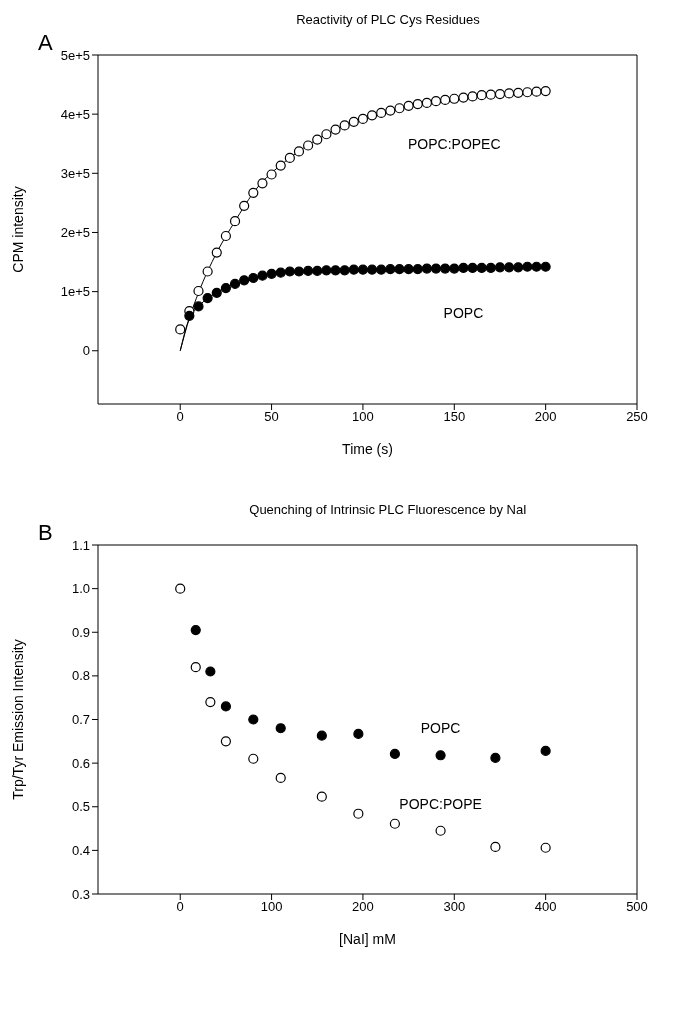  I want to click on x-tick-label: 500, so click(637, 907).